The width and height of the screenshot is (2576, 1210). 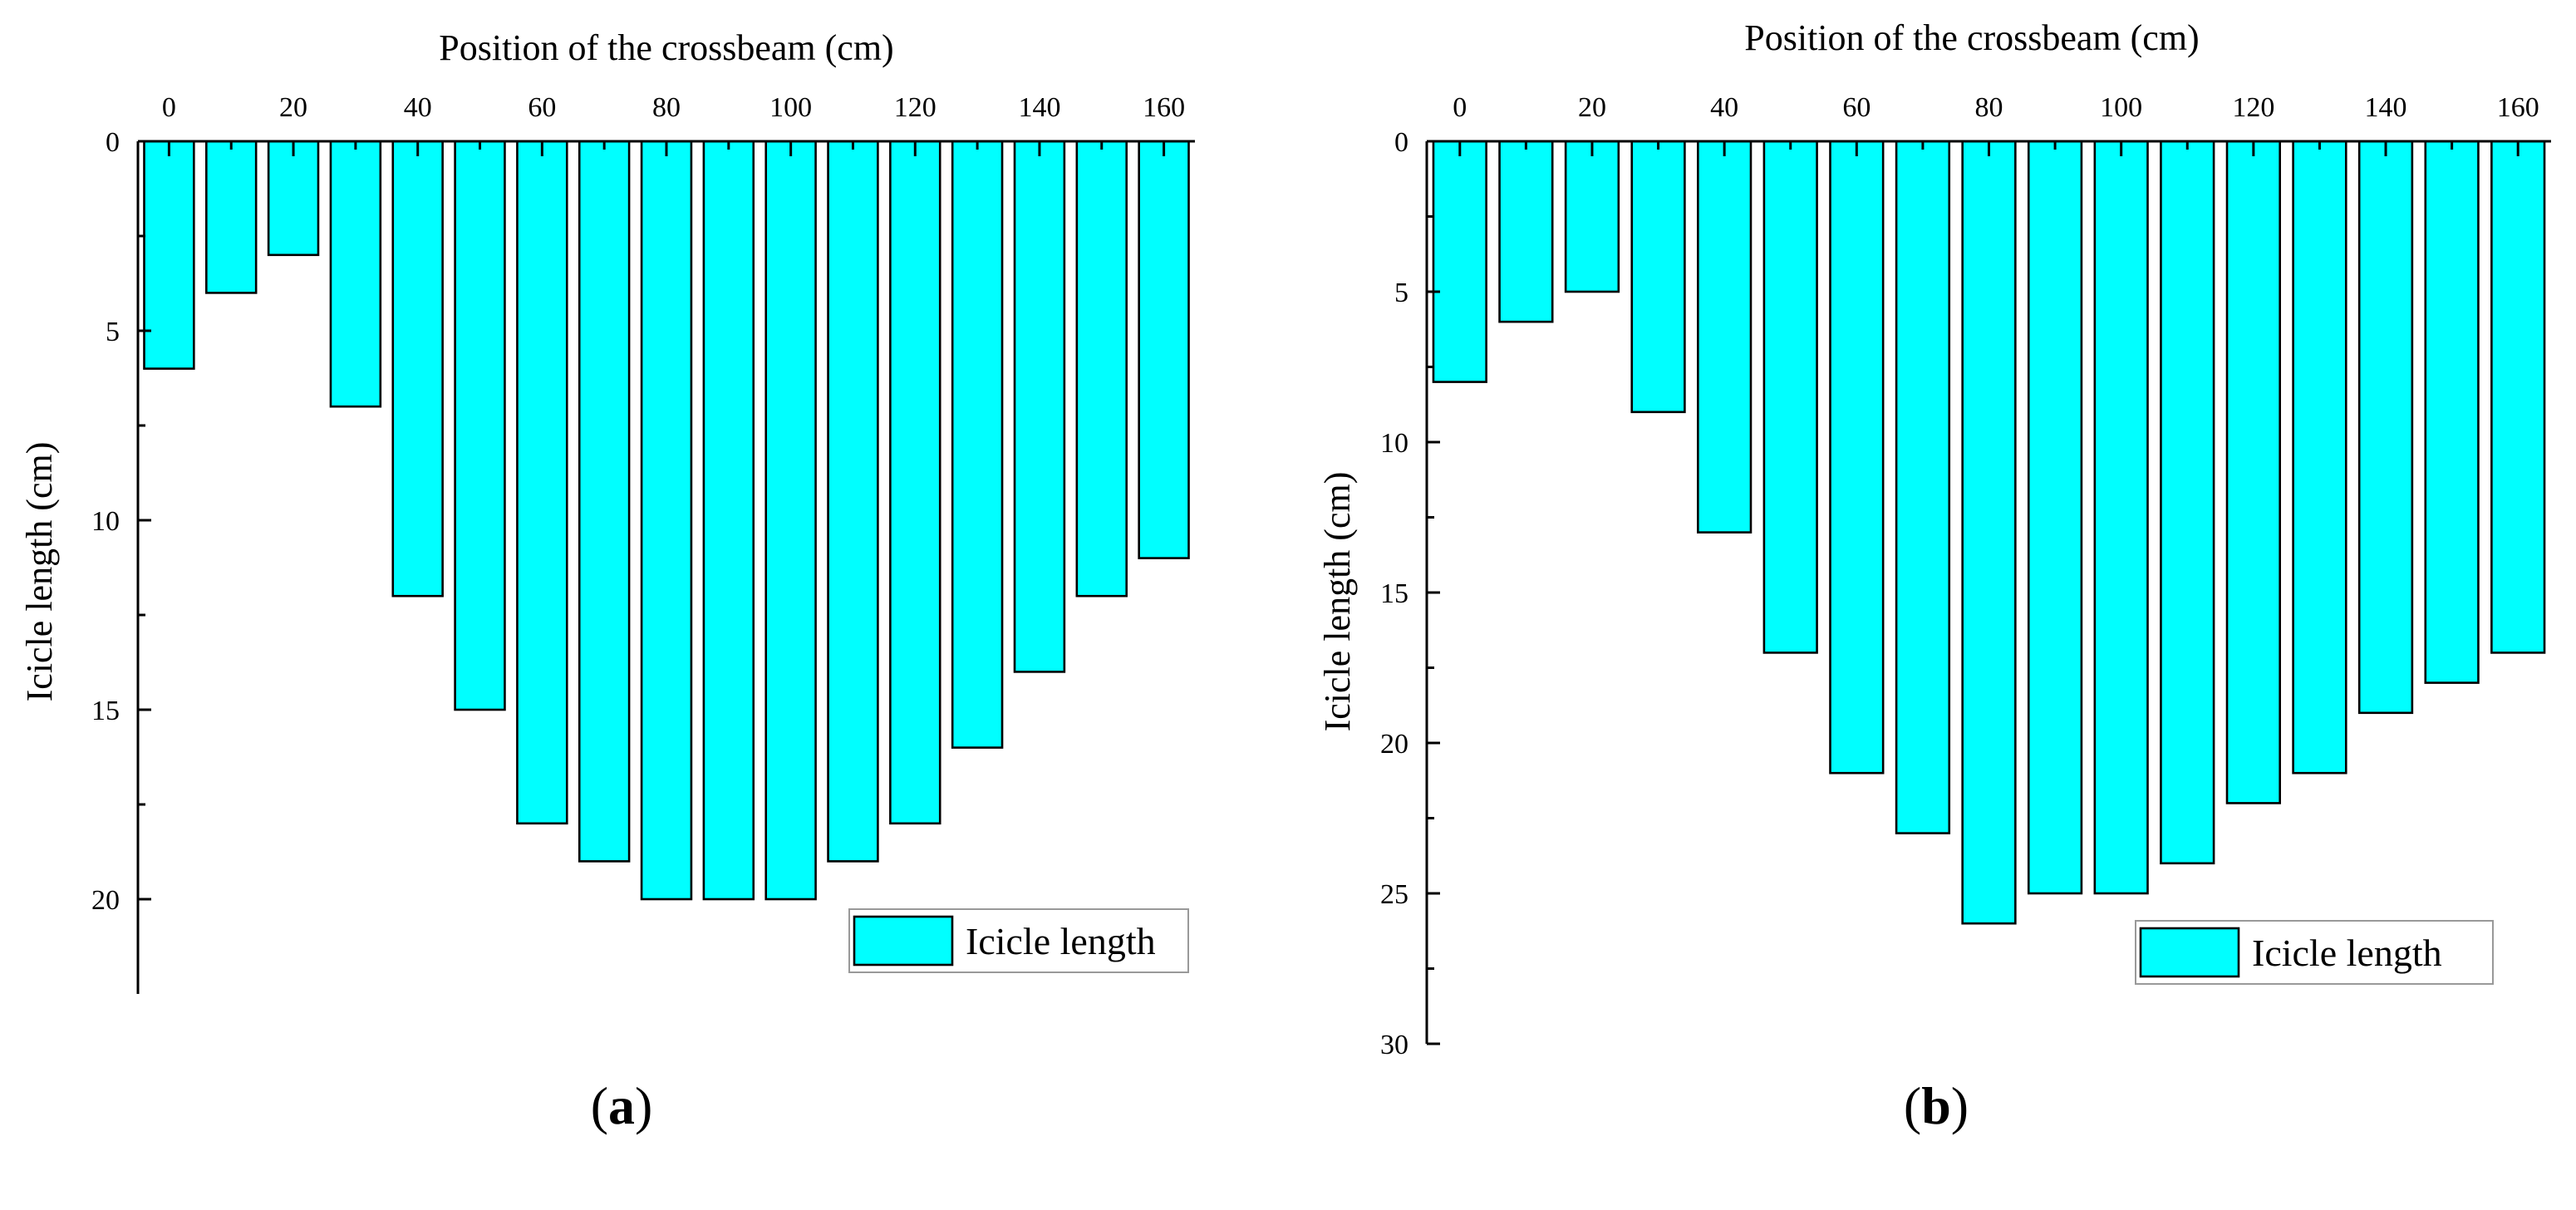 What do you see at coordinates (1937, 1105) in the screenshot?
I see `panel-label: (b)` at bounding box center [1937, 1105].